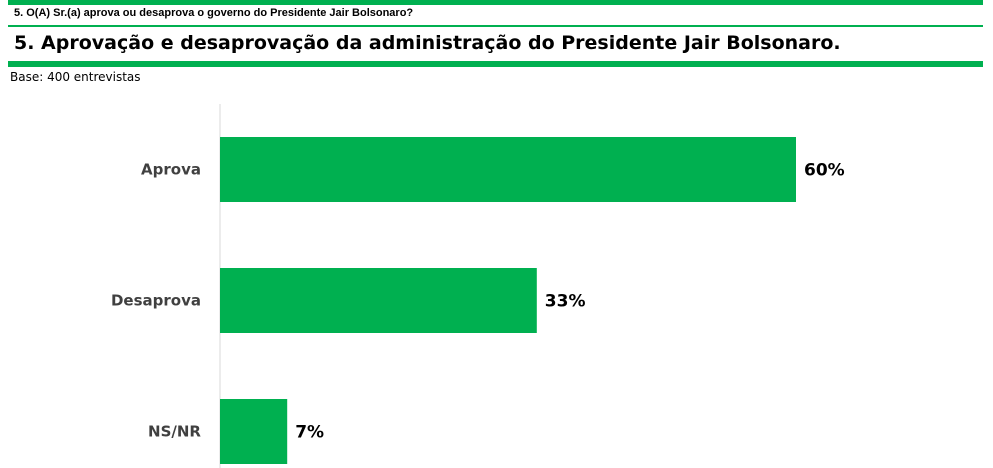 Image resolution: width=993 pixels, height=468 pixels. Describe the element at coordinates (309, 433) in the screenshot. I see `value-label: 7%` at that location.